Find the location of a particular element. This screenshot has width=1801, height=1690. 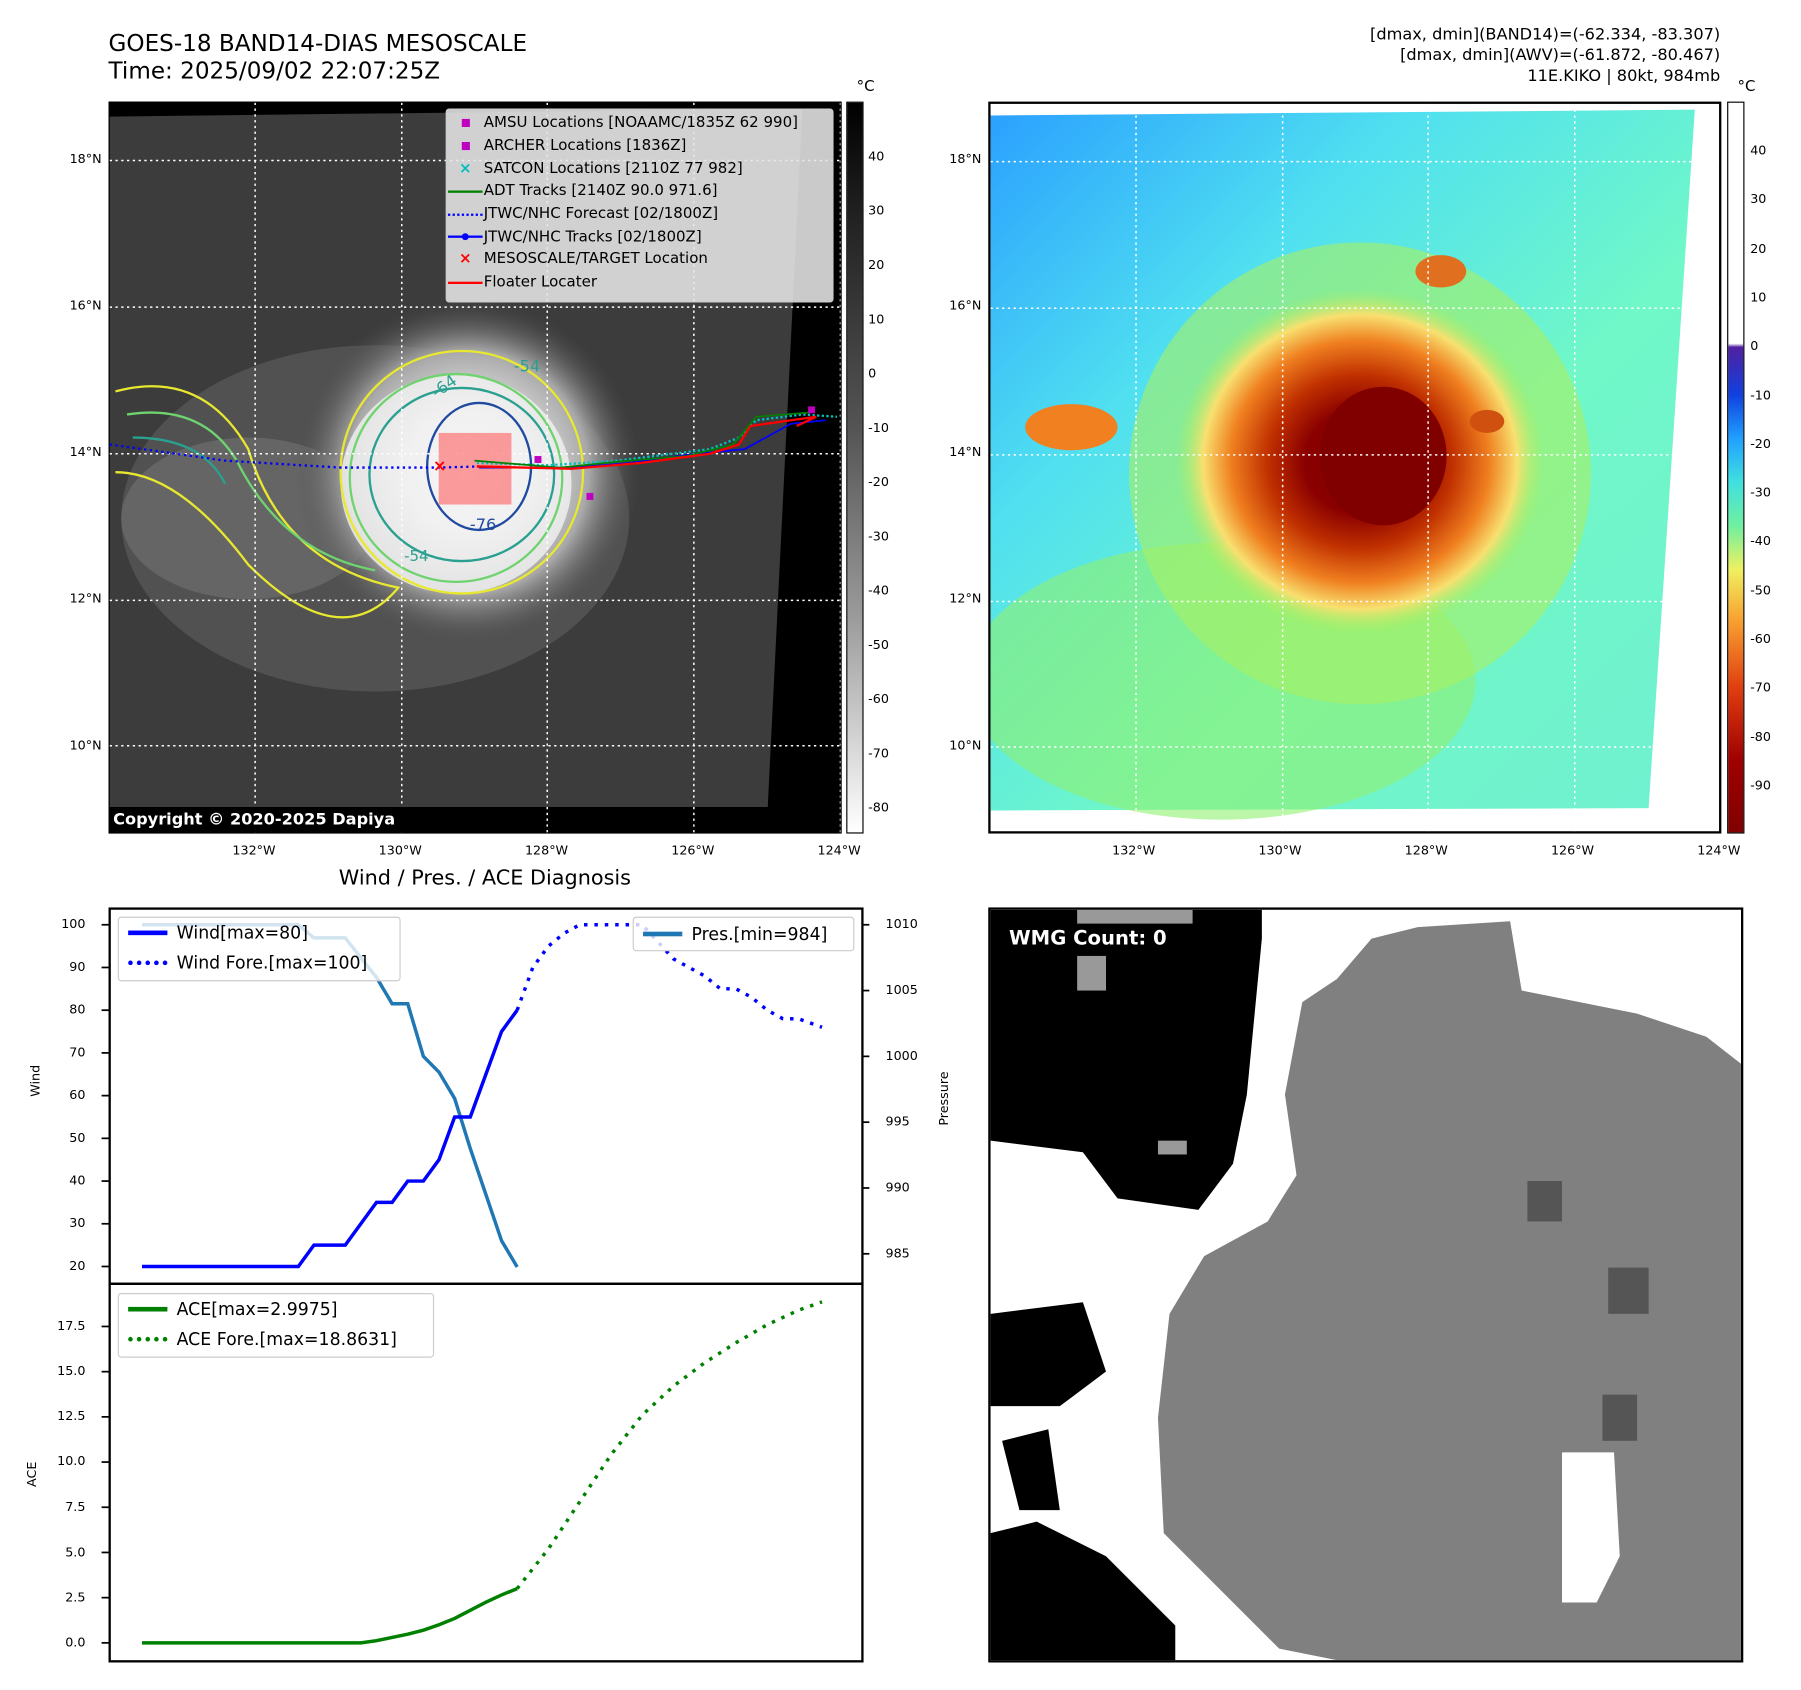

ace-chart is located at coordinates (486, 1472).